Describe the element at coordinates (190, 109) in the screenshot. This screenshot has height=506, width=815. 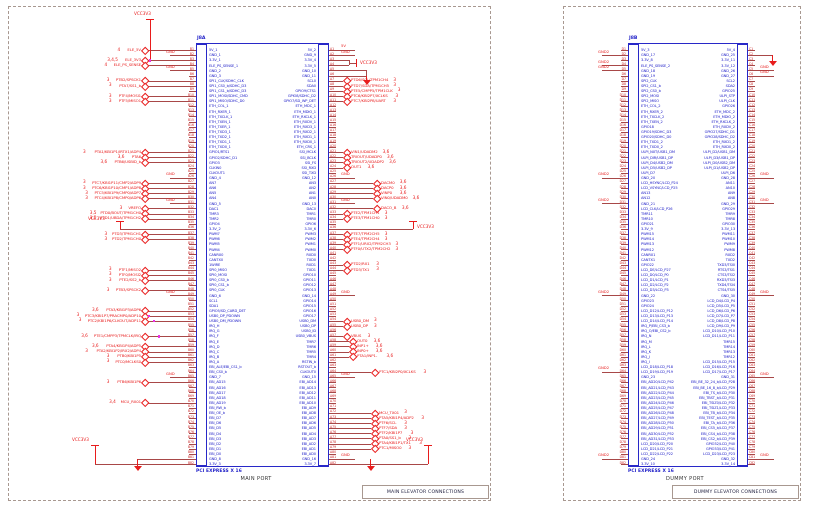
I see `pin-number: B13` at that location.